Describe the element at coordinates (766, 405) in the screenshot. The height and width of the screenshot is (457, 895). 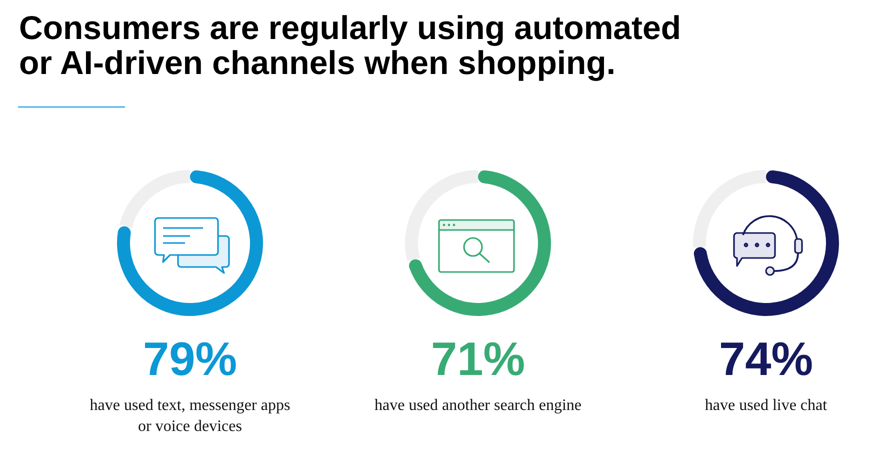
I see `slice-label: have used live chat` at that location.